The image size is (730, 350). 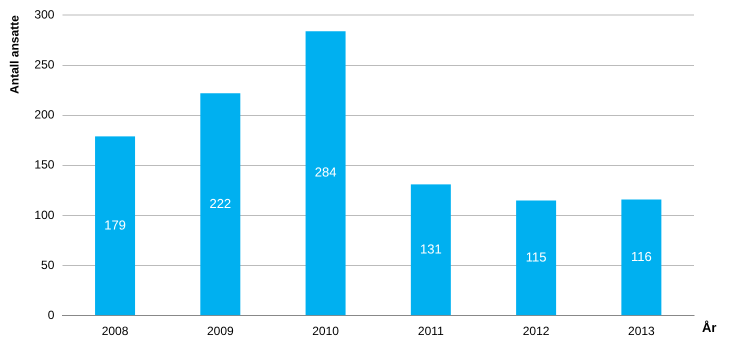 What do you see at coordinates (15, 54) in the screenshot?
I see `y-axis-title: Antall ansatte` at bounding box center [15, 54].